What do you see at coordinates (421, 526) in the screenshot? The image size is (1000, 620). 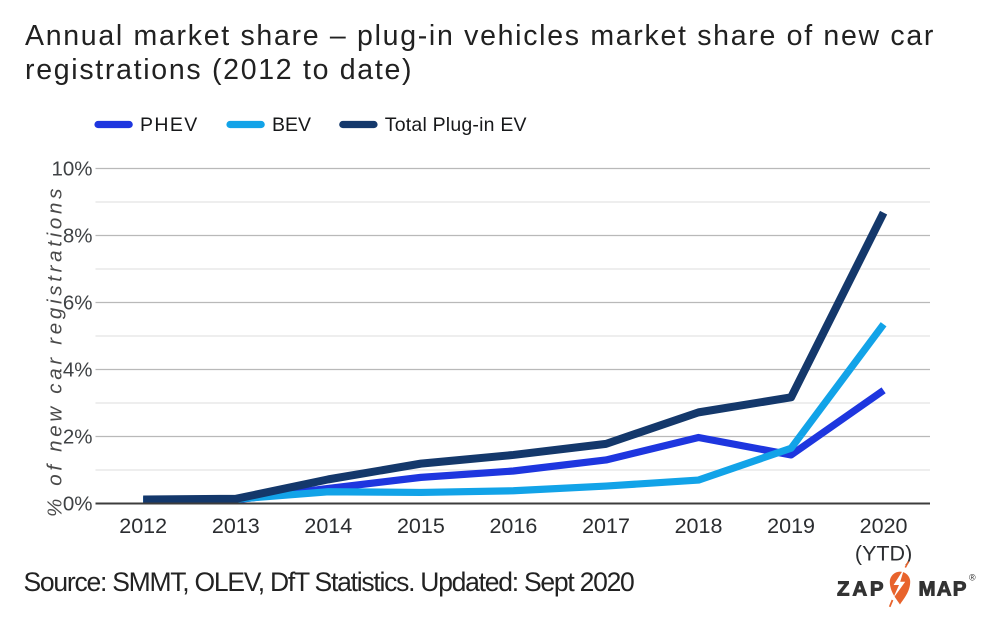 I see `svg-text: 2015` at bounding box center [421, 526].